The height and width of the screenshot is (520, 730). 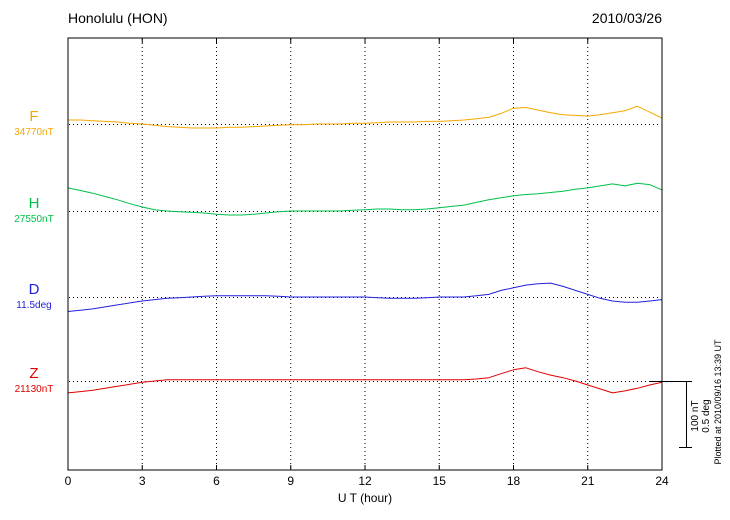 What do you see at coordinates (706, 416) in the screenshot?
I see `scale-label-deg: 0.5 deg` at bounding box center [706, 416].